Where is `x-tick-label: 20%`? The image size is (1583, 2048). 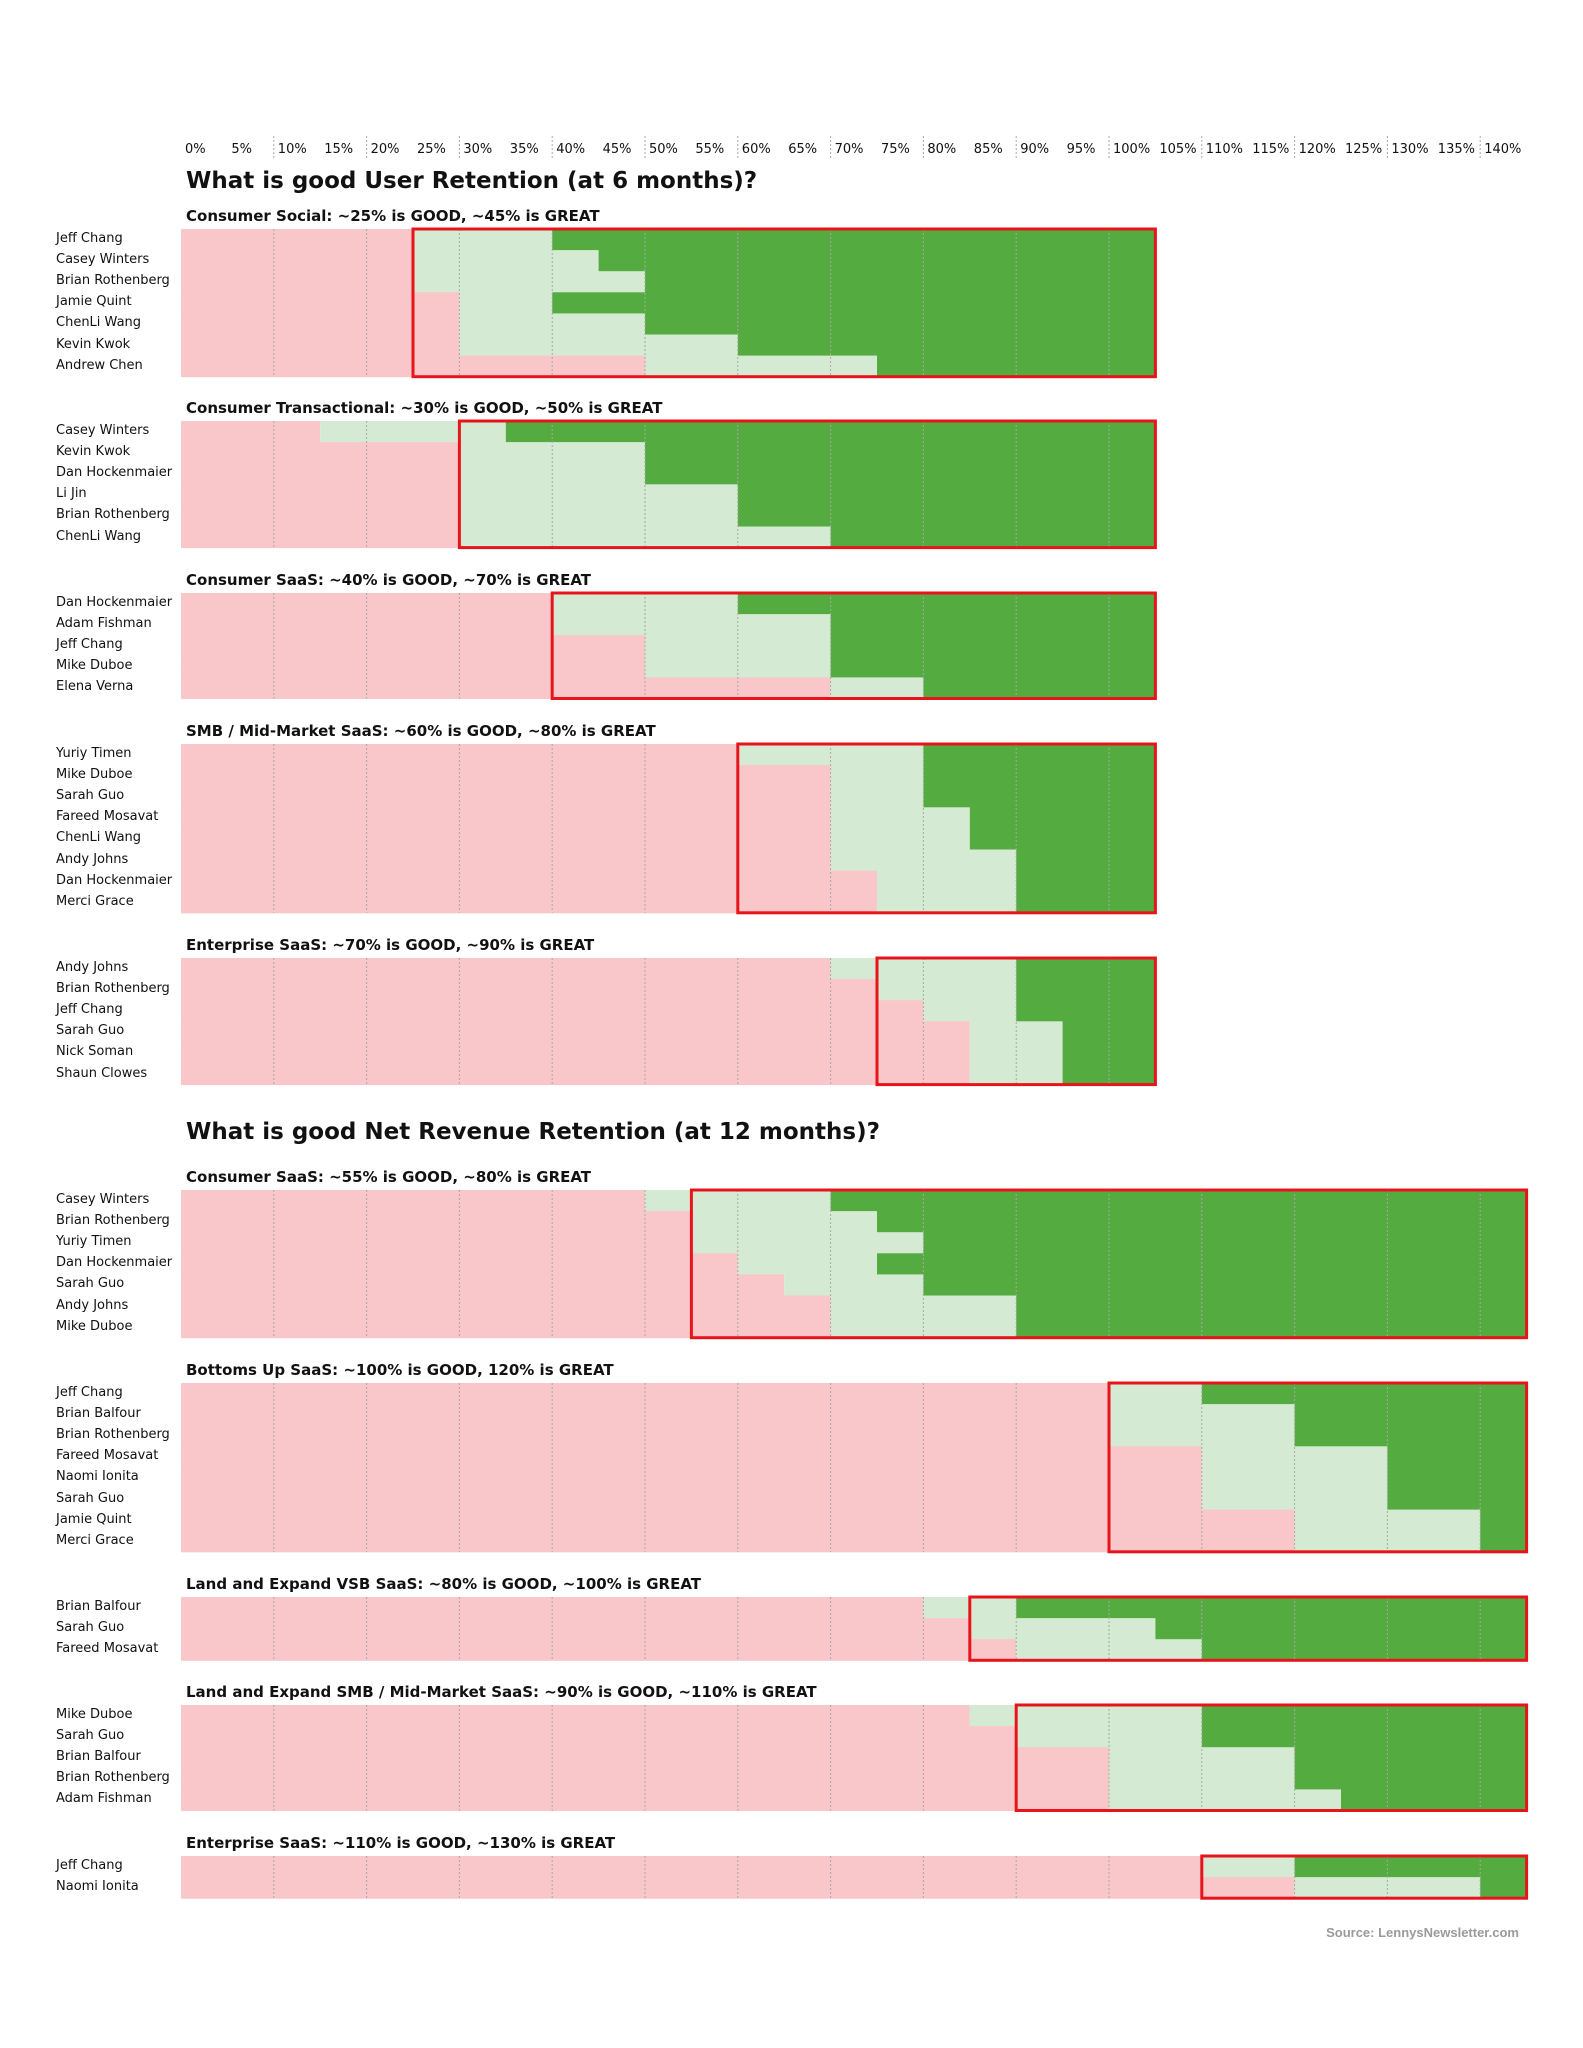
x-tick-label: 20% is located at coordinates (385, 149).